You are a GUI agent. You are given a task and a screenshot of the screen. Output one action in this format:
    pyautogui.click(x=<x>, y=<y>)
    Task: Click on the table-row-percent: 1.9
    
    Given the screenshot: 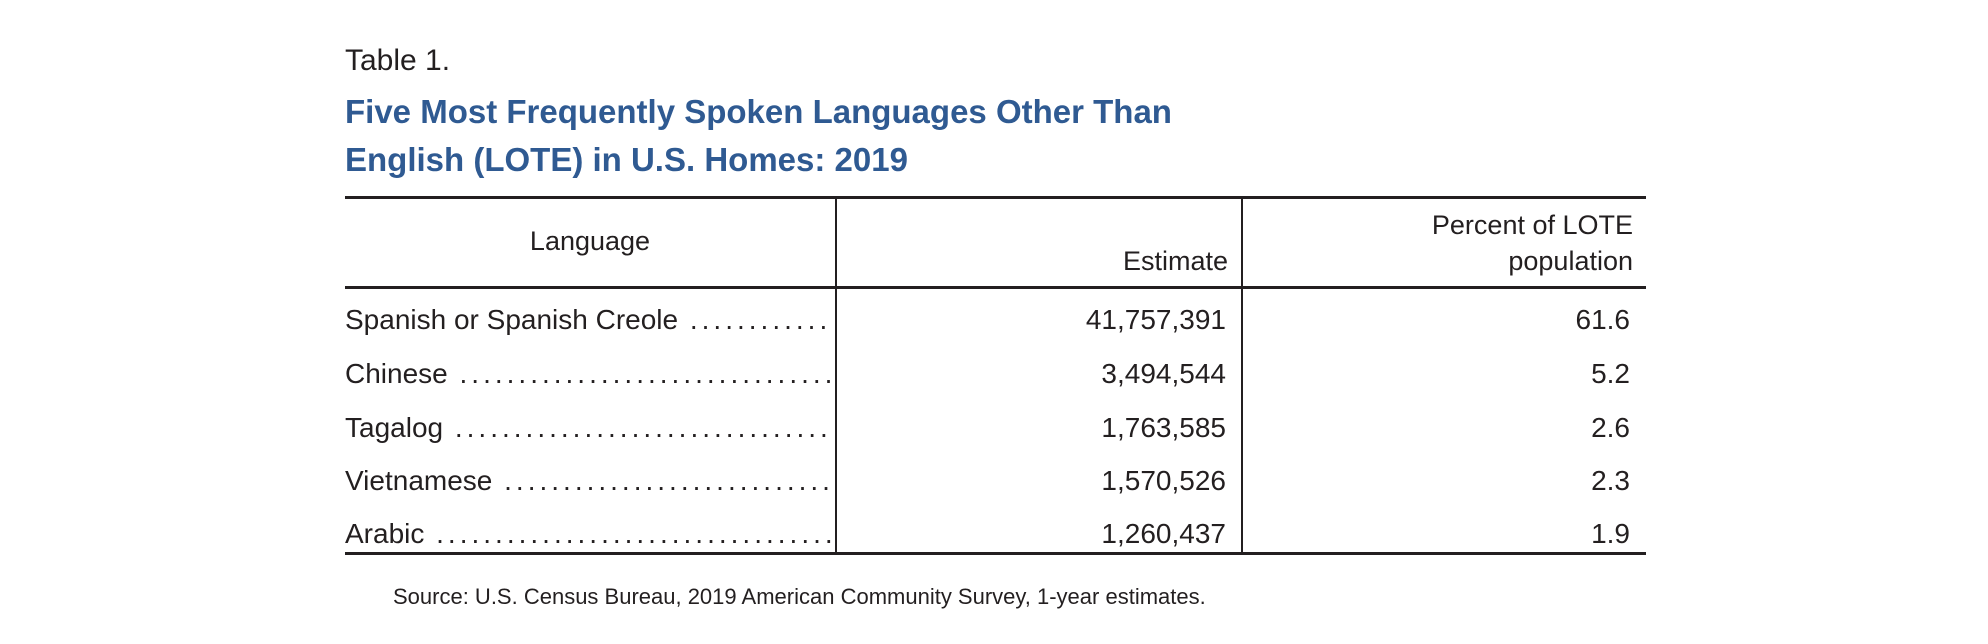 What is the action you would take?
    pyautogui.click(x=1610, y=533)
    